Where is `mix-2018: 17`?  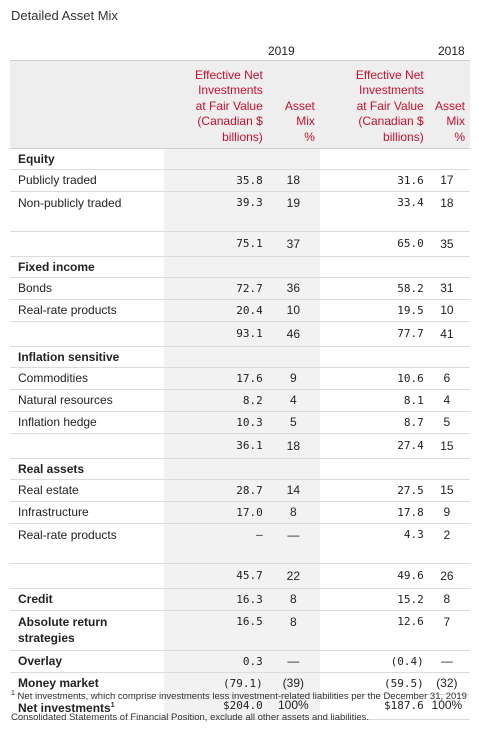 mix-2018: 17 is located at coordinates (448, 180).